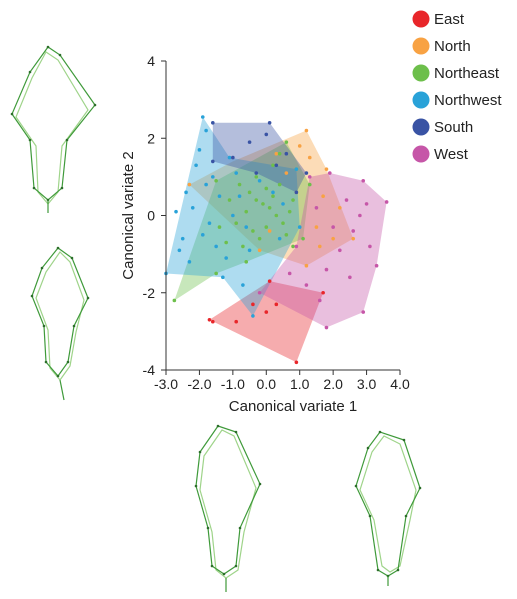 This screenshot has height=599, width=517. Describe the element at coordinates (293, 406) in the screenshot. I see `x-axis-label: Canonical variate 1` at that location.